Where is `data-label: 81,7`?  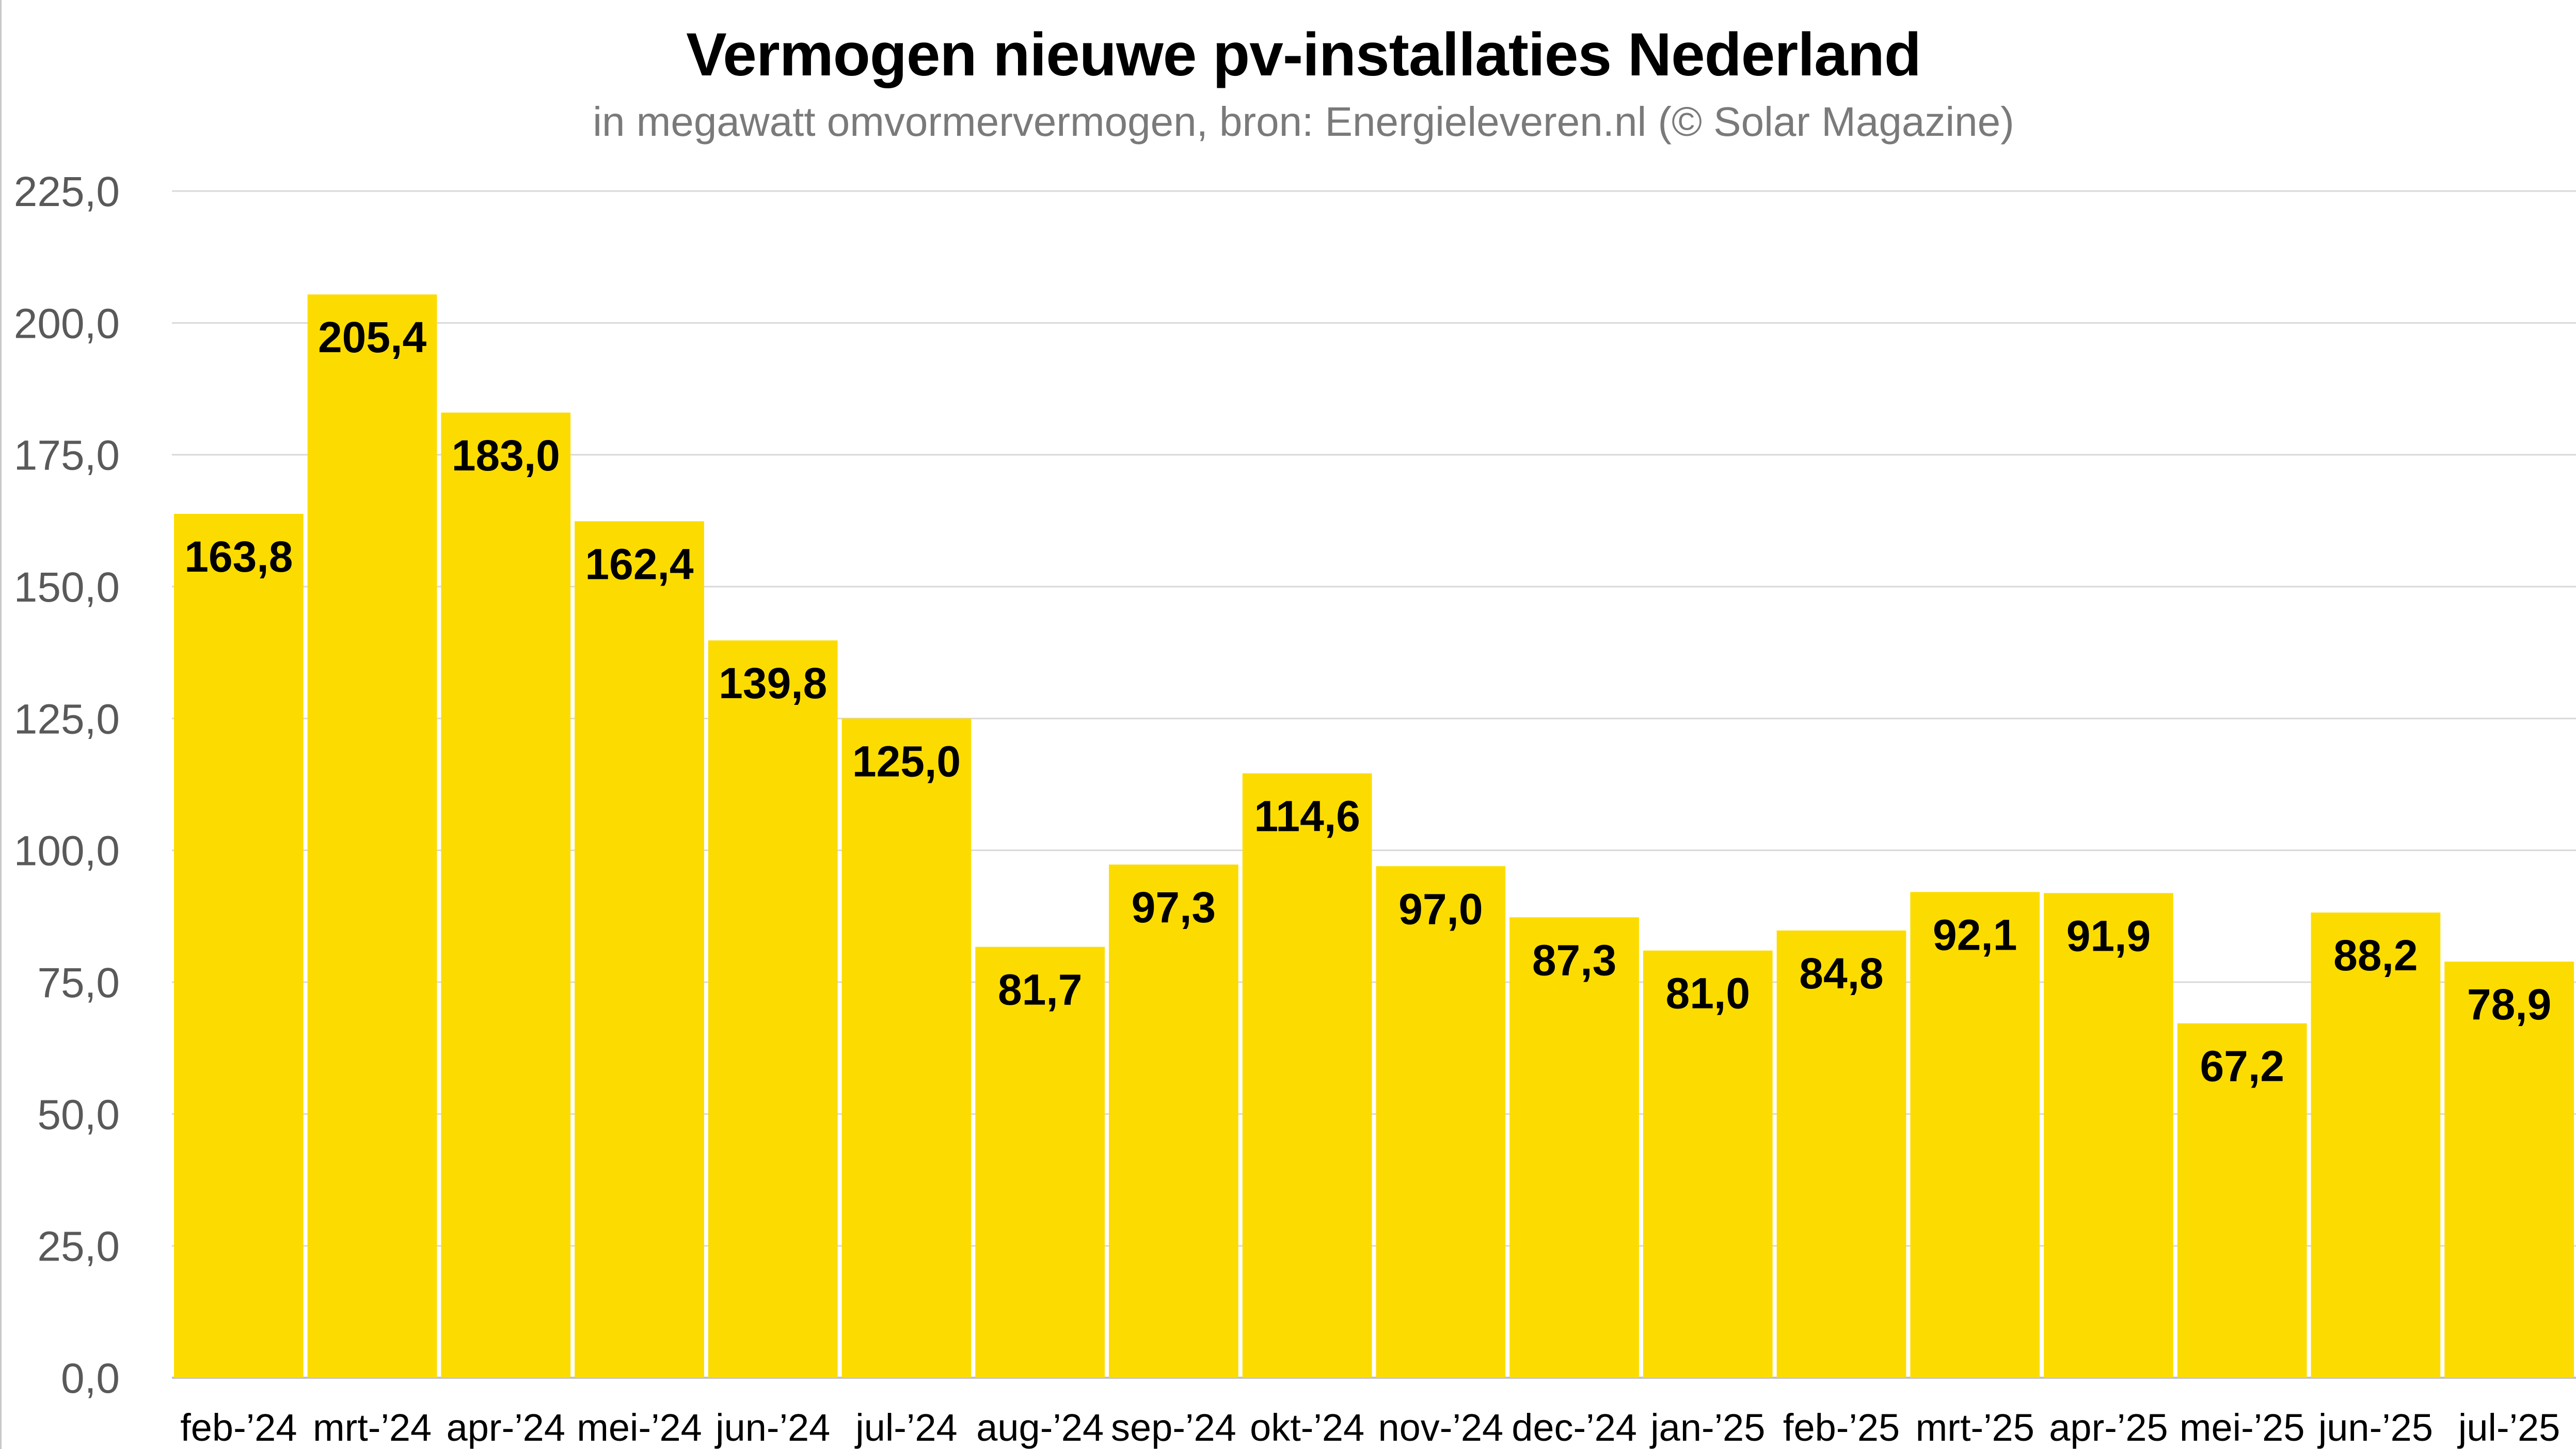 data-label: 81,7 is located at coordinates (1040, 990).